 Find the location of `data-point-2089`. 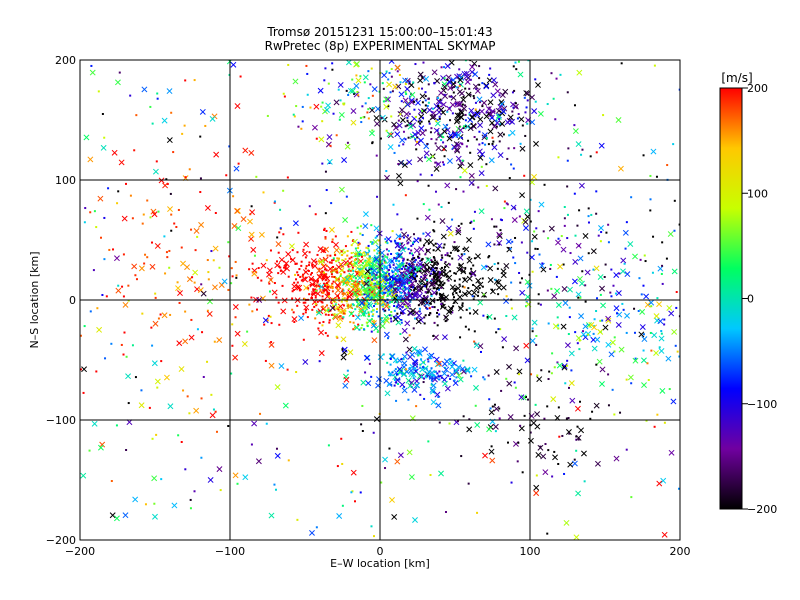

data-point-2089 is located at coordinates (288, 64).